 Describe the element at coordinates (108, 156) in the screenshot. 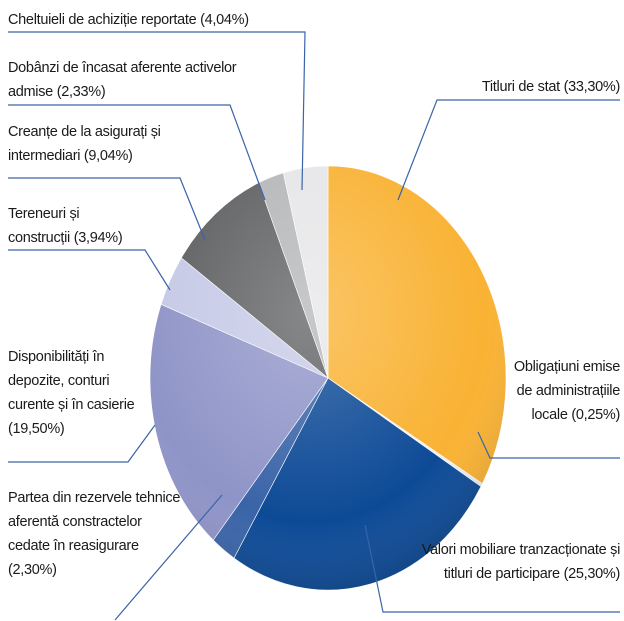

I see `value-label: (9,04%)` at that location.